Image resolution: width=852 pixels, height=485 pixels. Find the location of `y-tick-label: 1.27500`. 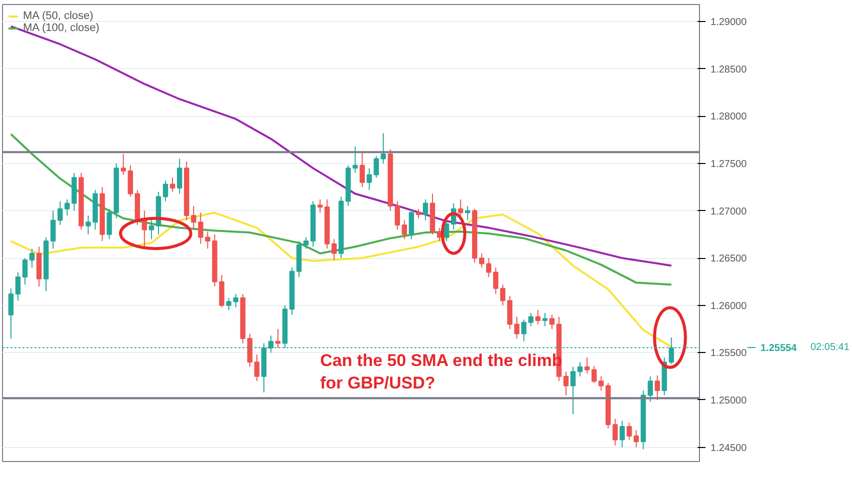

y-tick-label: 1.27500 is located at coordinates (729, 164).